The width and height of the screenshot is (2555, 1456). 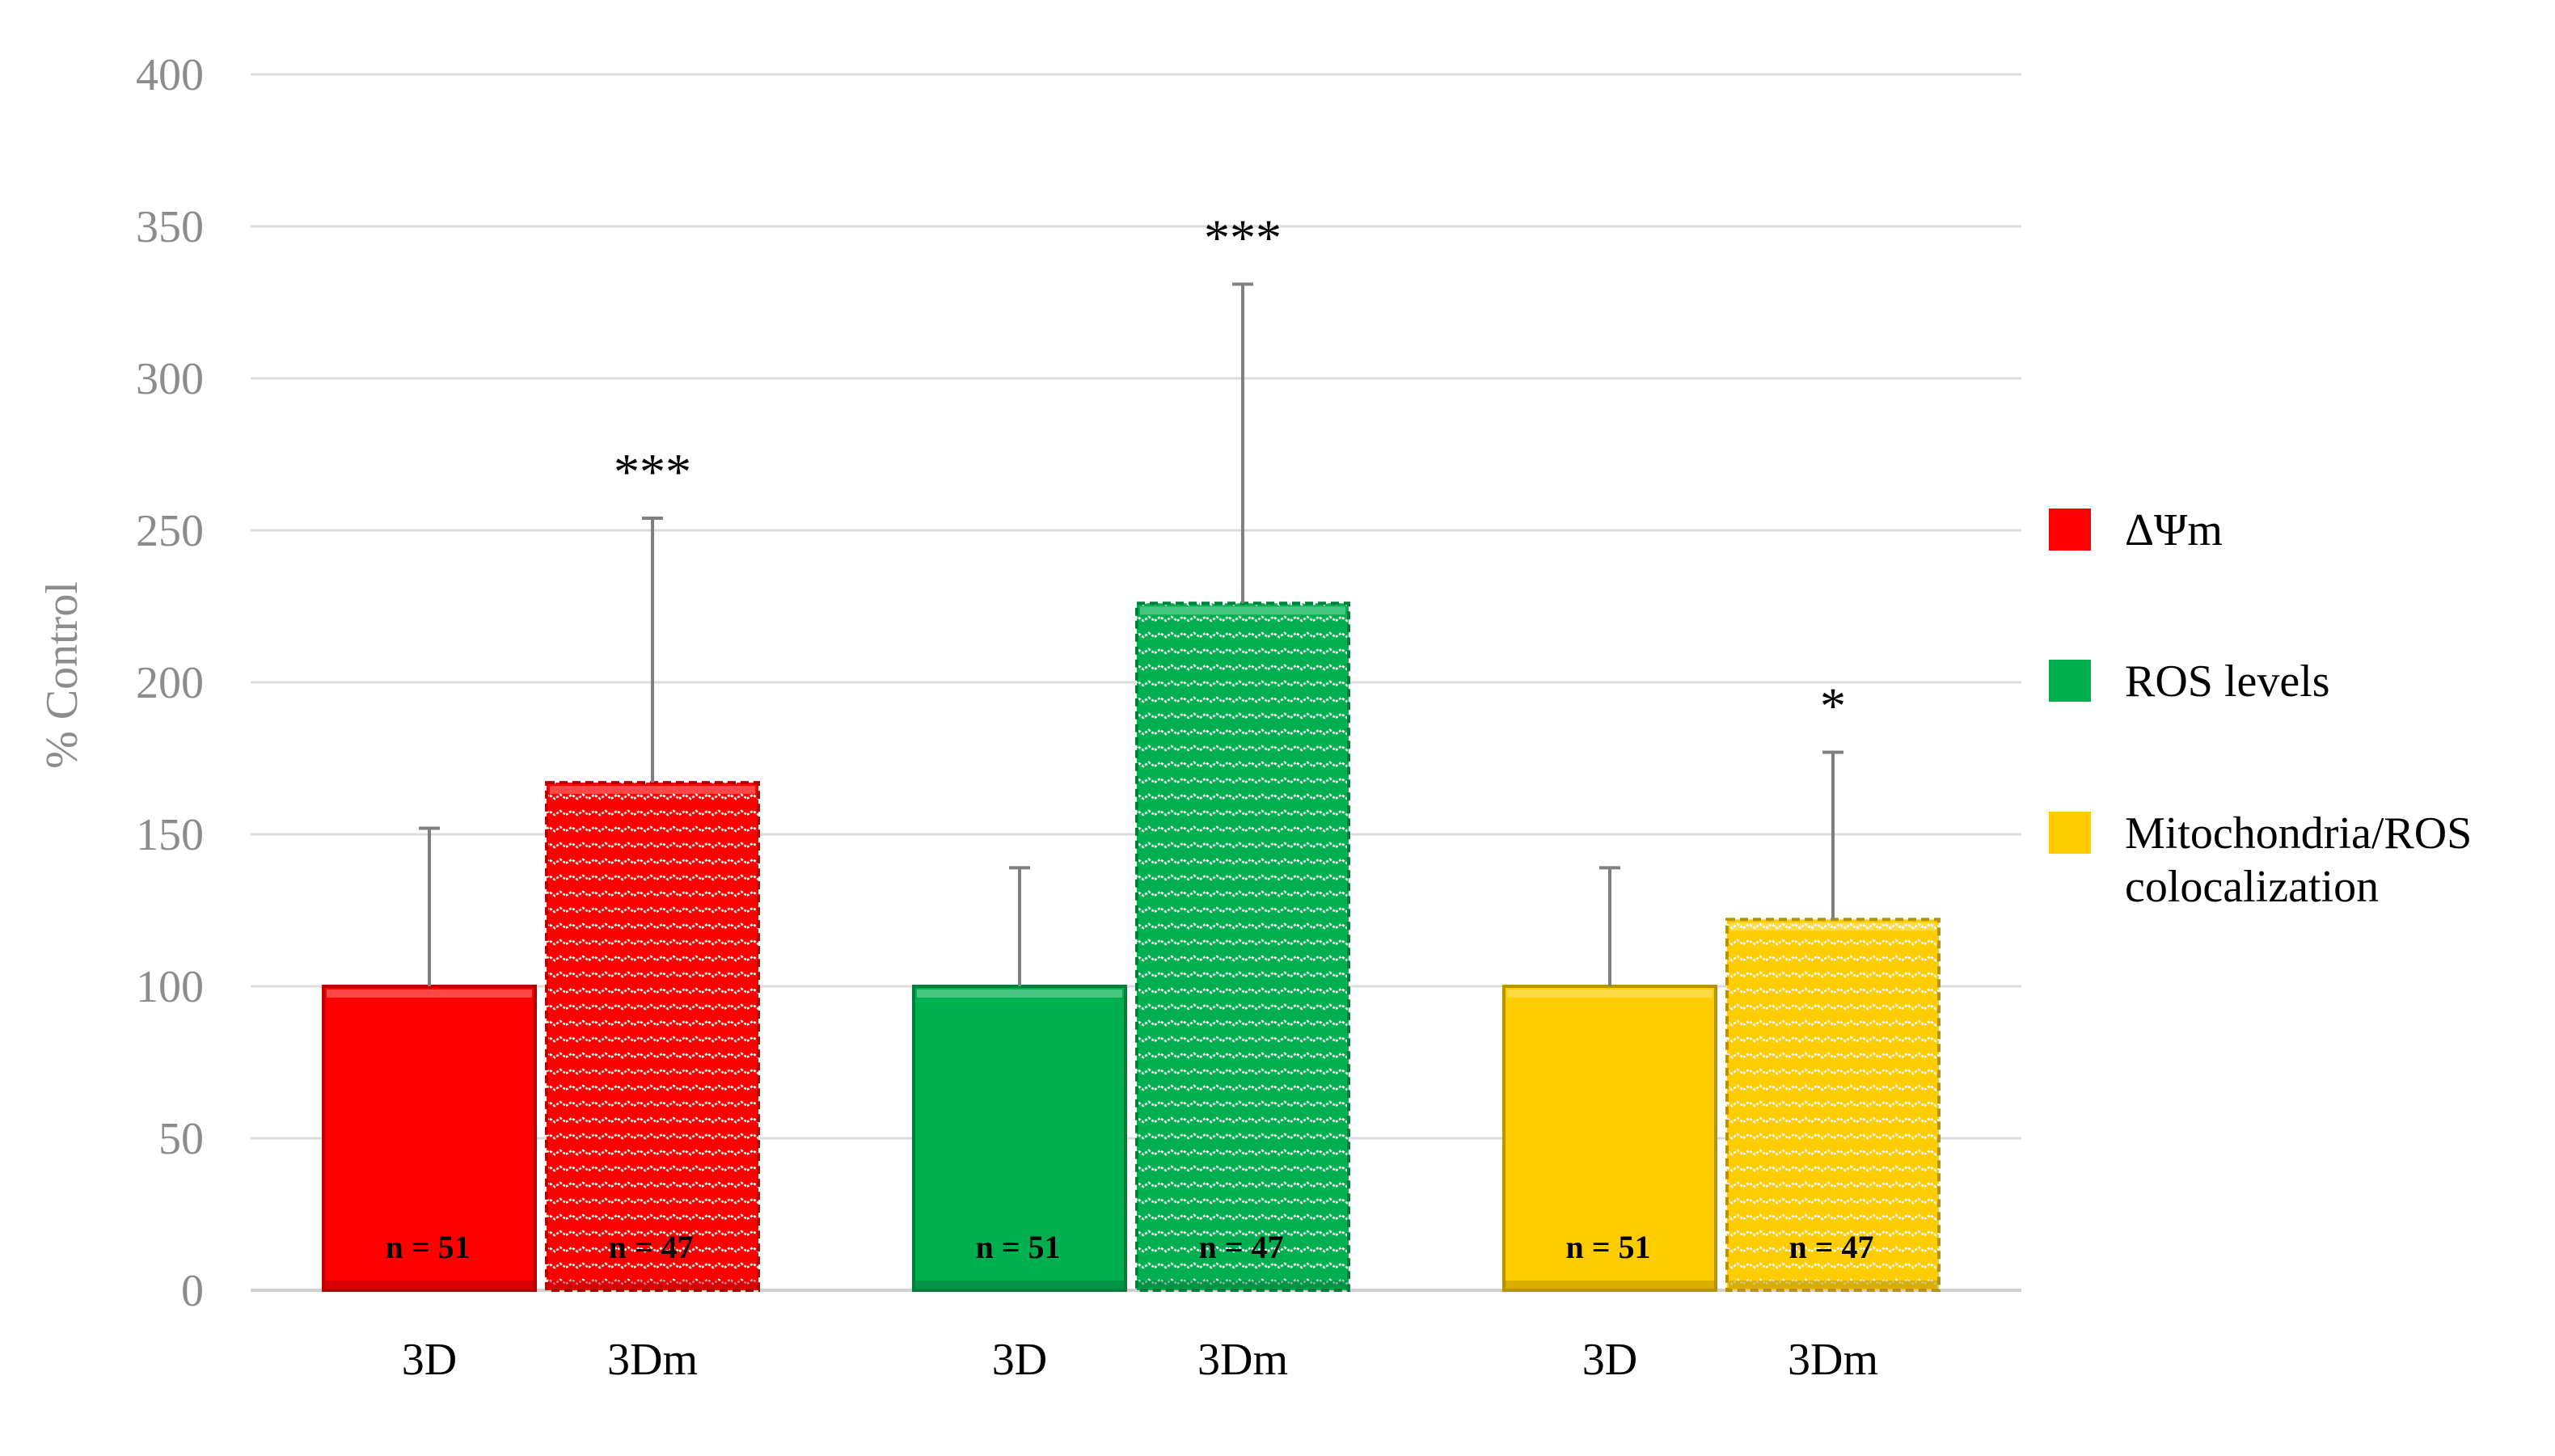 I want to click on y-tick-label: 350, so click(x=170, y=227).